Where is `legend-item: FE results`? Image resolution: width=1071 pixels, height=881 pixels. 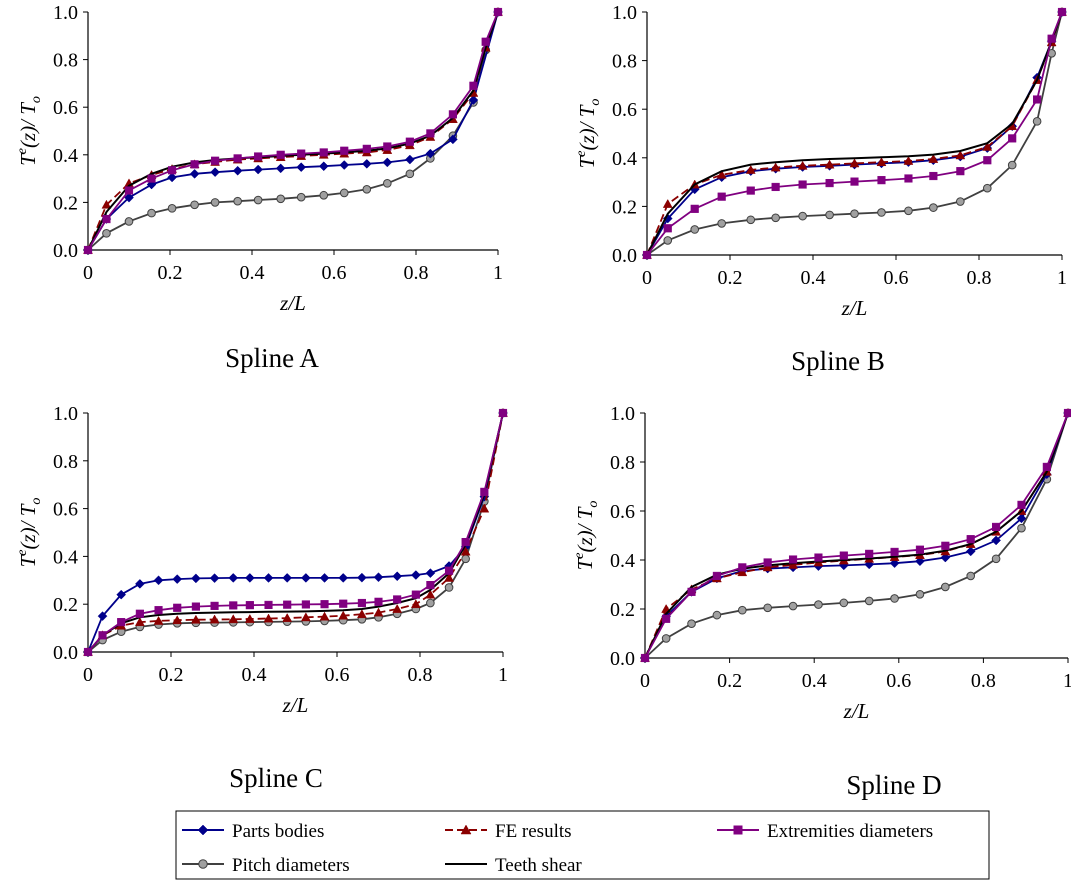 legend-item: FE results is located at coordinates (508, 831).